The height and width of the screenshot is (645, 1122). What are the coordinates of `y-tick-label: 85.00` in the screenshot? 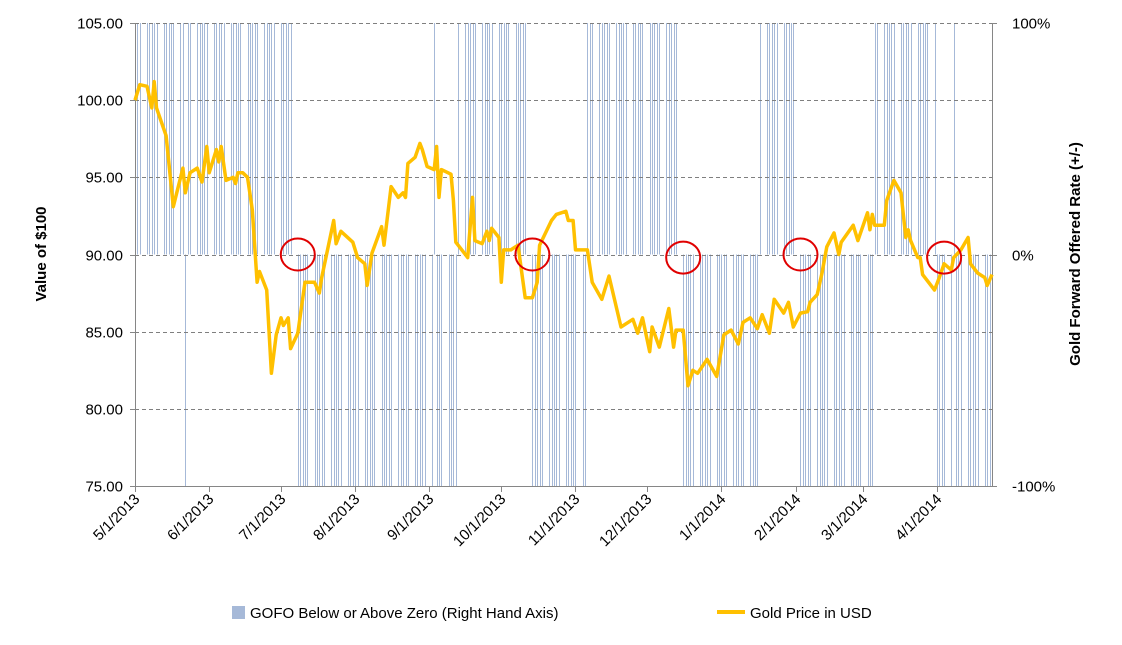 It's located at (104, 333).